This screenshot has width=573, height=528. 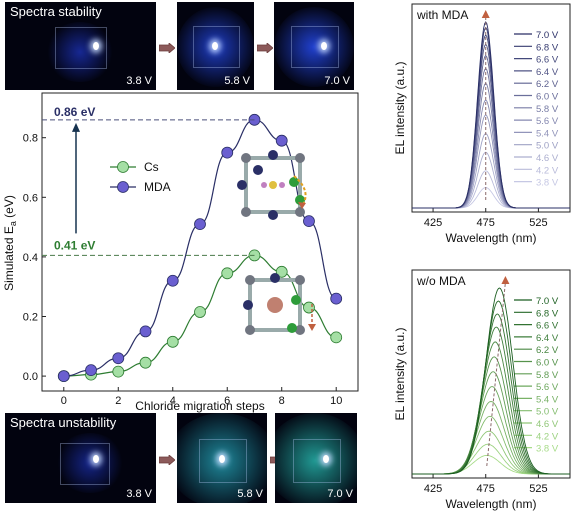 What do you see at coordinates (547, 412) in the screenshot?
I see `nomda-legend-label: 5.0 V` at bounding box center [547, 412].